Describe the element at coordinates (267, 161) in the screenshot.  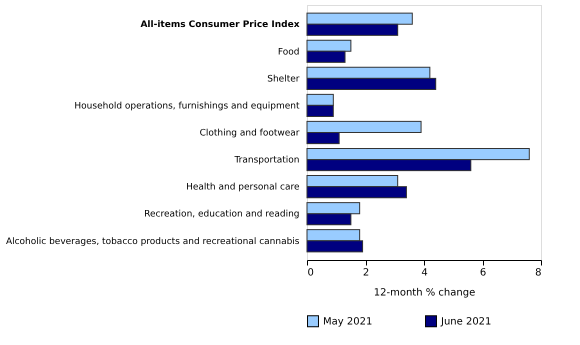
I see `y-tick-label: Transportation` at that location.